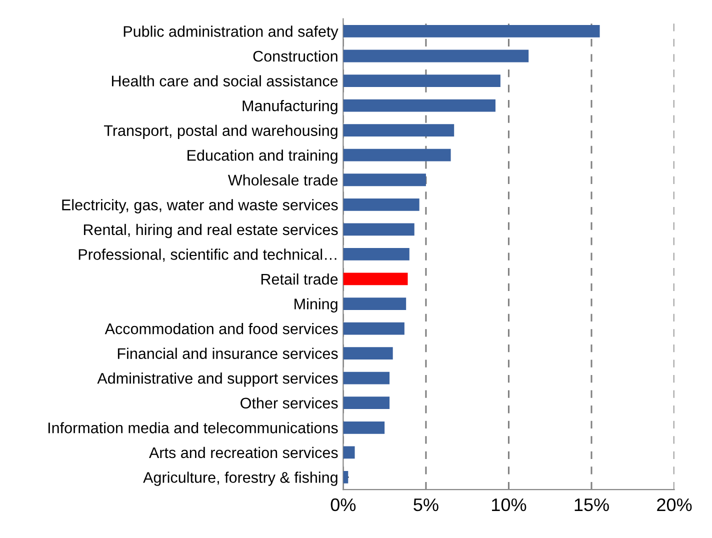 The height and width of the screenshot is (538, 712). What do you see at coordinates (299, 279) in the screenshot?
I see `y-tick-label: Retail trade` at bounding box center [299, 279].